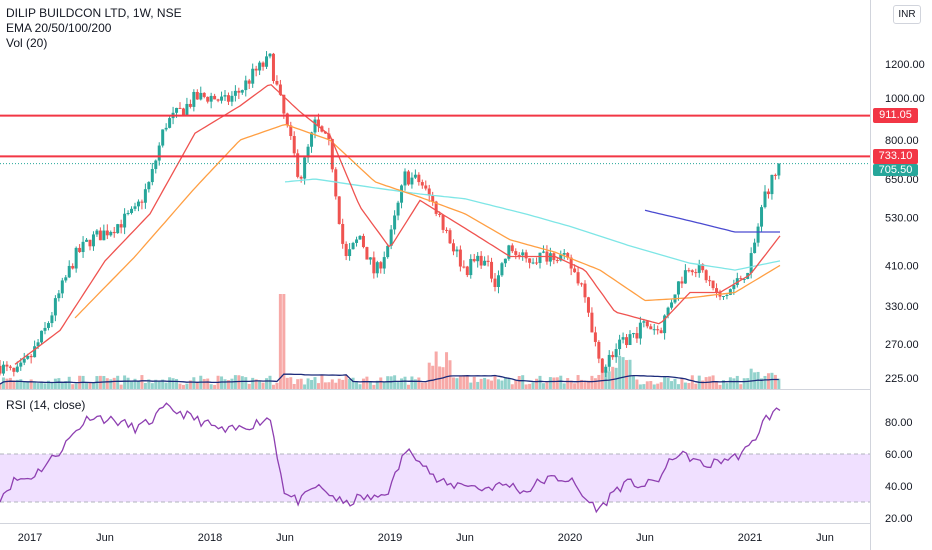 The width and height of the screenshot is (932, 550). I want to click on price-tick-label: 1000.00, so click(905, 99).